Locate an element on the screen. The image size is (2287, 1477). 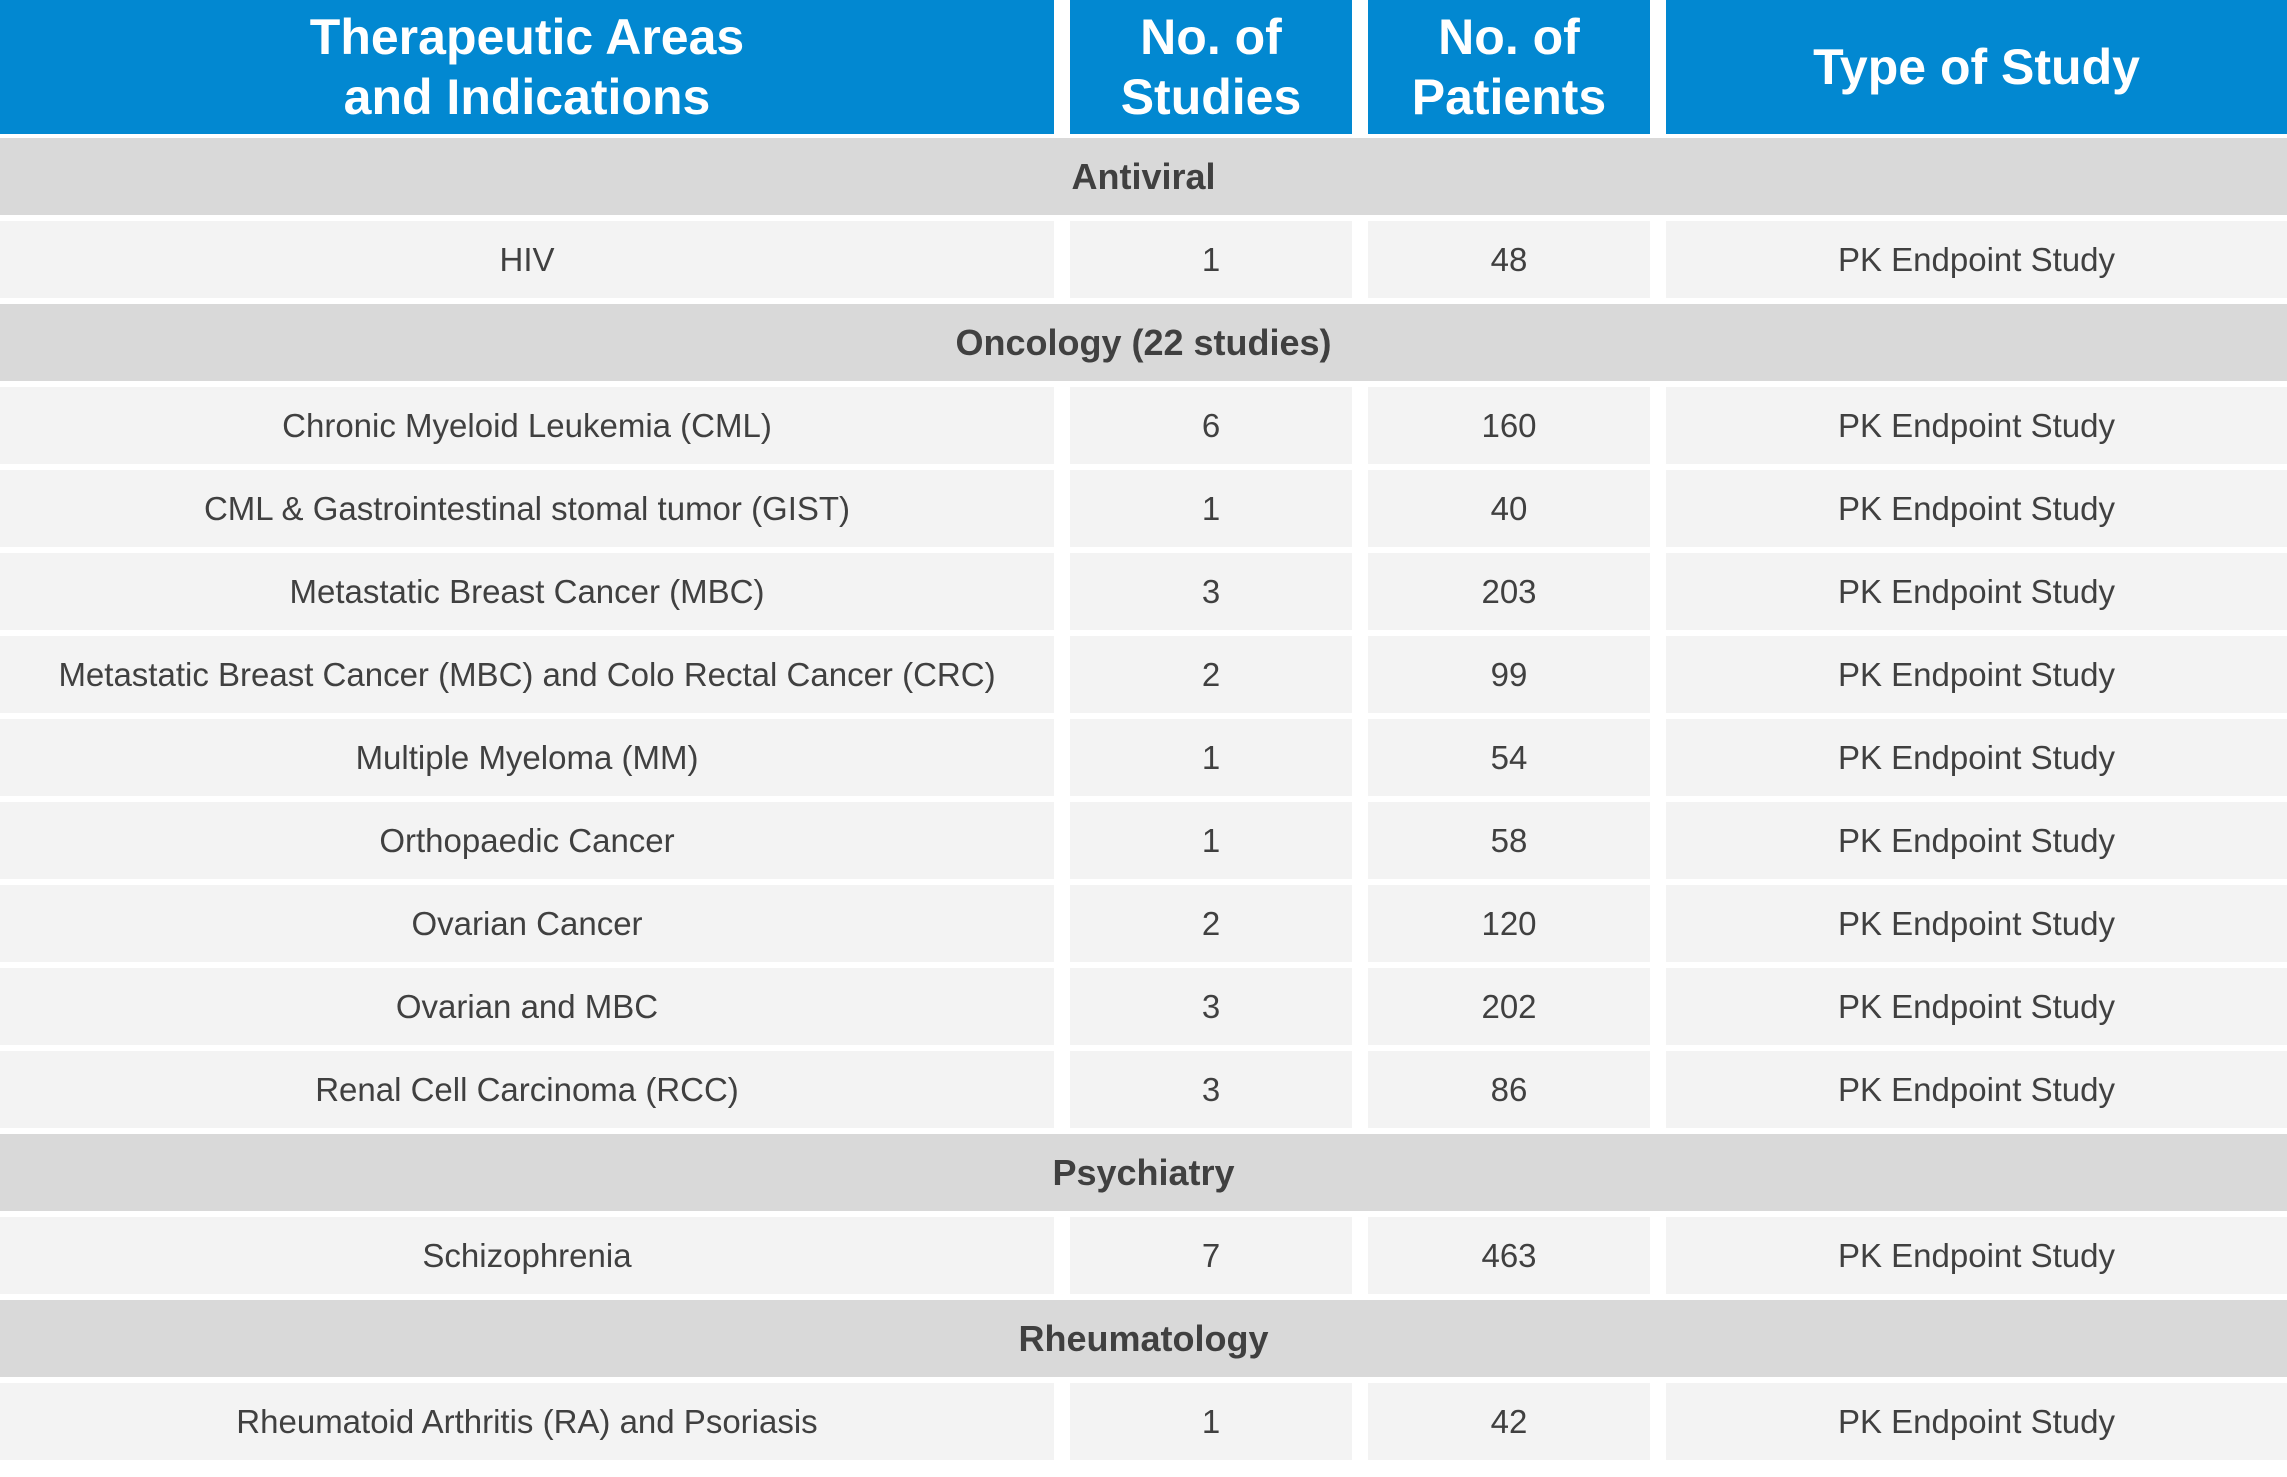
patients-count-cell: 203 is located at coordinates (1517, 594).